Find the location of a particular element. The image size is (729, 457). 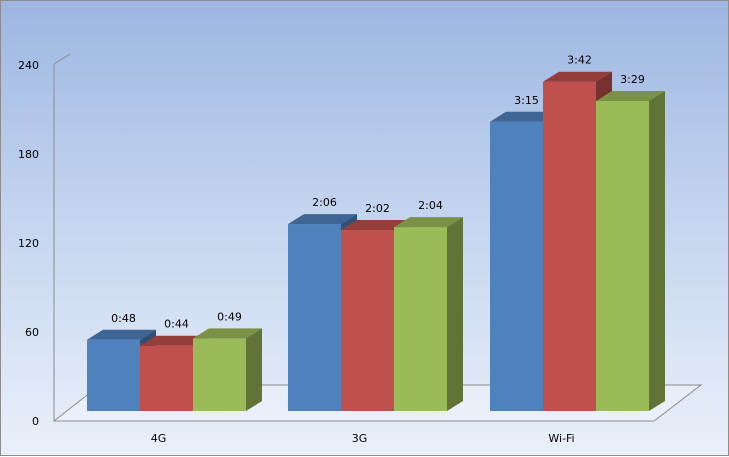

x-category-label: 3G is located at coordinates (360, 438).